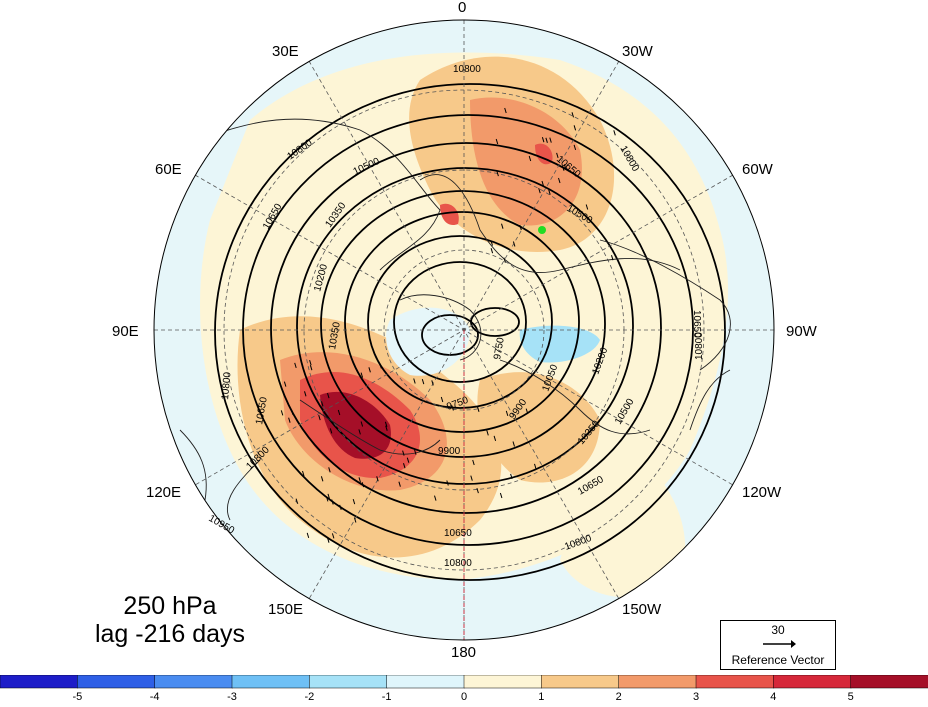  I want to click on map-title: 250 hPa lag -216 days, so click(170, 620).